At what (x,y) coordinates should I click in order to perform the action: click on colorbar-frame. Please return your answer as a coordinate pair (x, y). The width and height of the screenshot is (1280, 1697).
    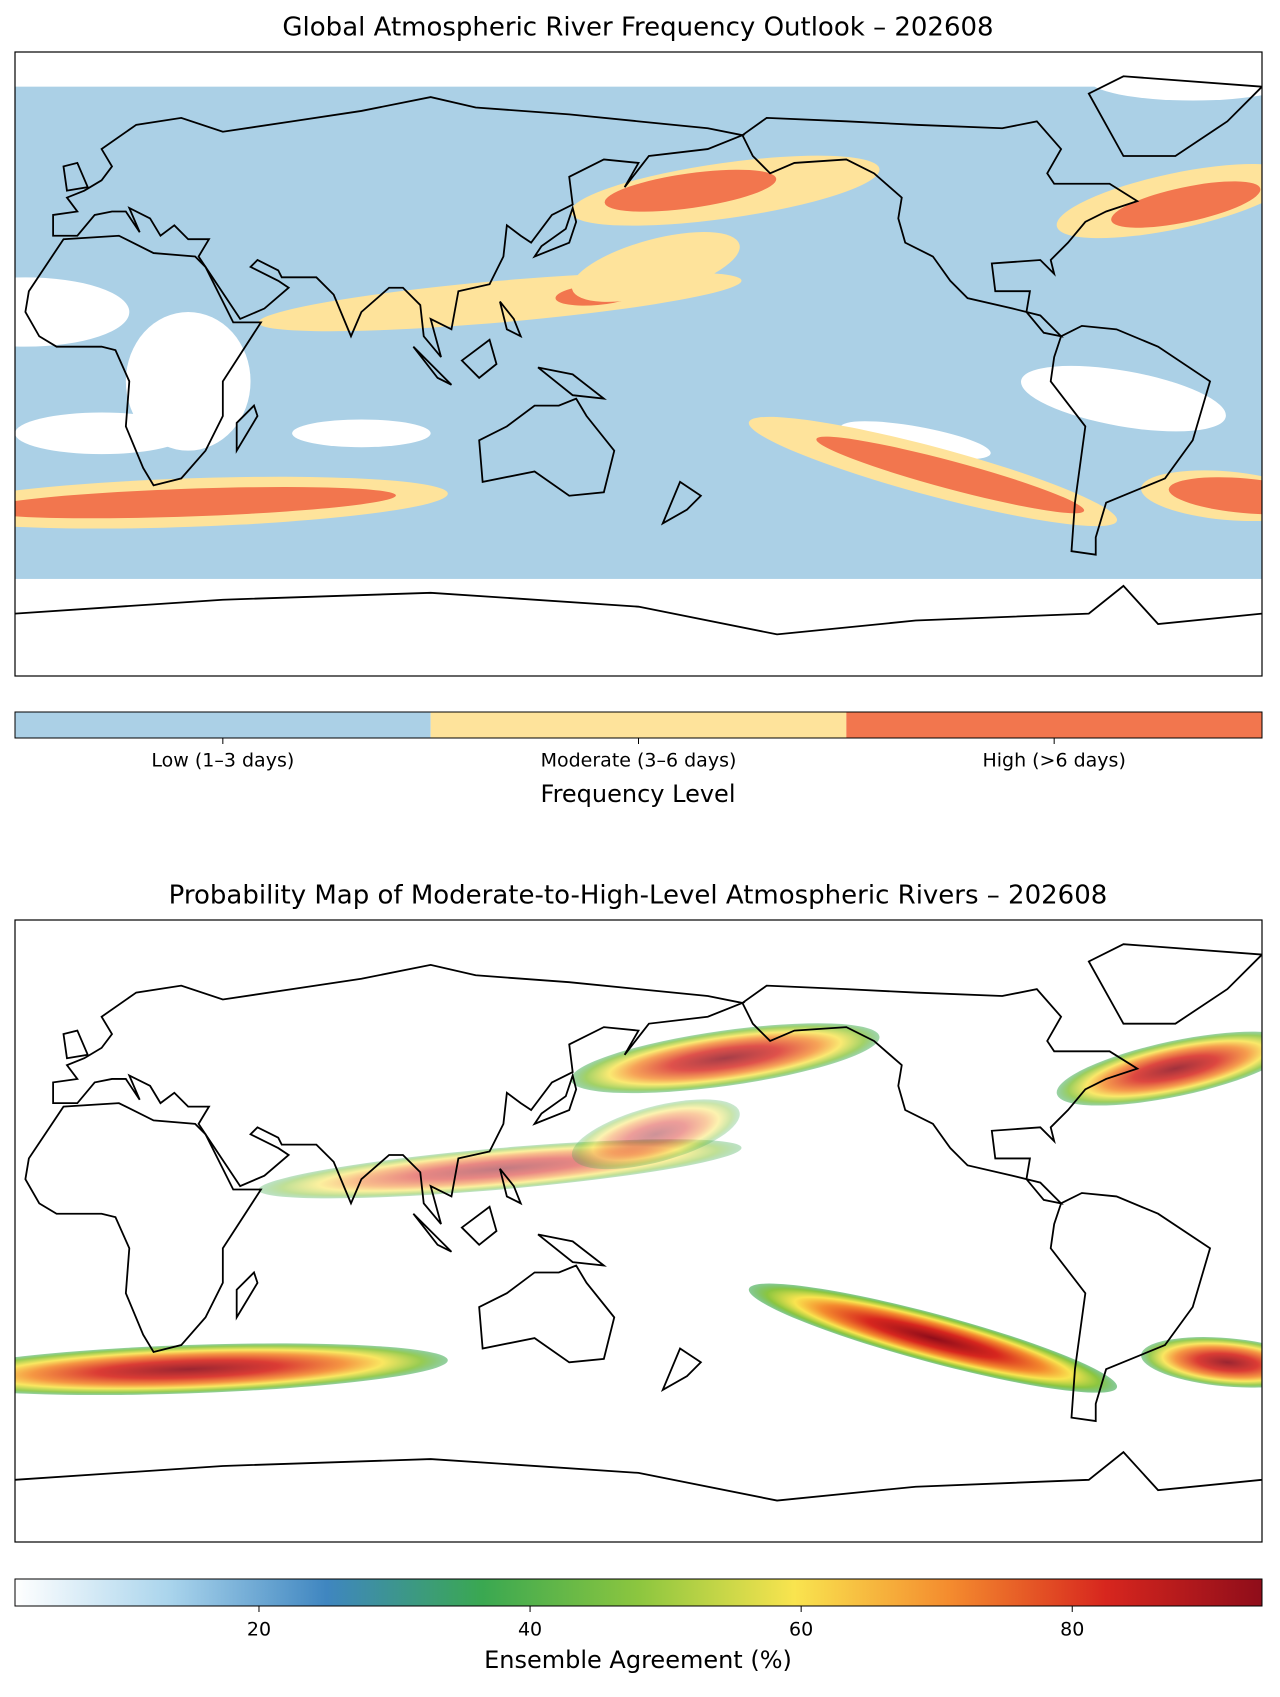
    Looking at the image, I should click on (638, 725).